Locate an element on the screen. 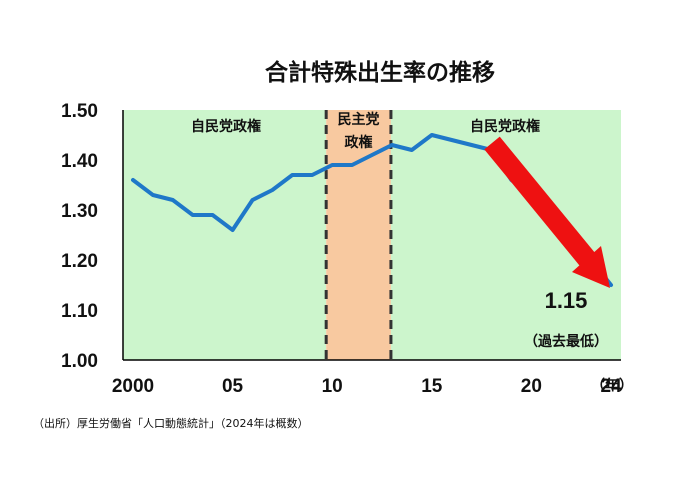 The image size is (680, 481). x-unit-label: （年） is located at coordinates (612, 385).